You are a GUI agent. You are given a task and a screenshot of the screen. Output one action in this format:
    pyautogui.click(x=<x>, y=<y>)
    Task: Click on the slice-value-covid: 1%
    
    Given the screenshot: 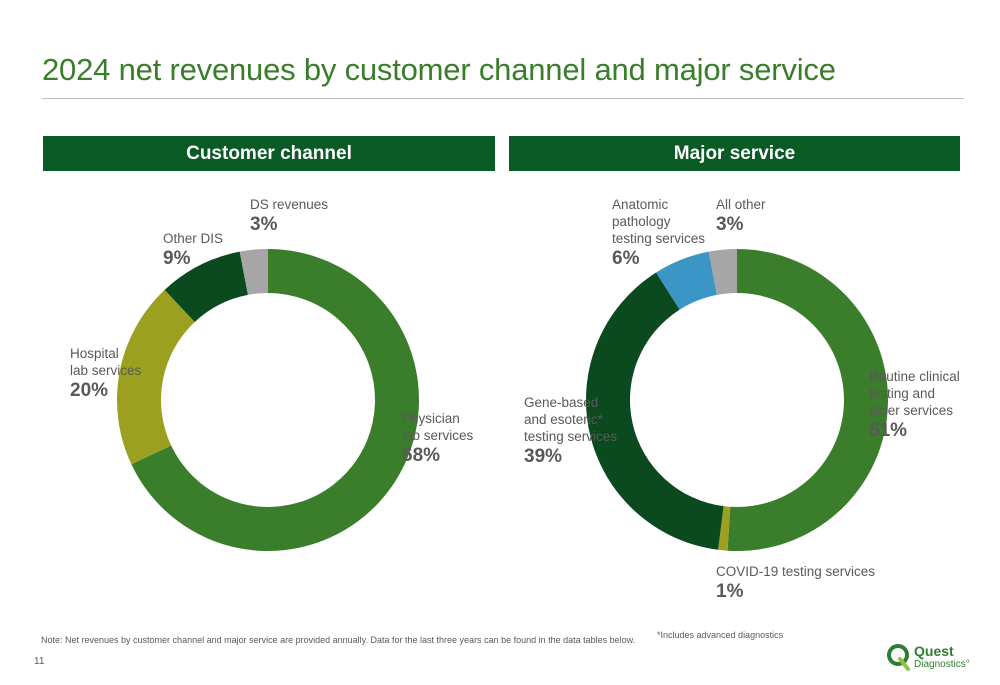 What is the action you would take?
    pyautogui.click(x=730, y=591)
    